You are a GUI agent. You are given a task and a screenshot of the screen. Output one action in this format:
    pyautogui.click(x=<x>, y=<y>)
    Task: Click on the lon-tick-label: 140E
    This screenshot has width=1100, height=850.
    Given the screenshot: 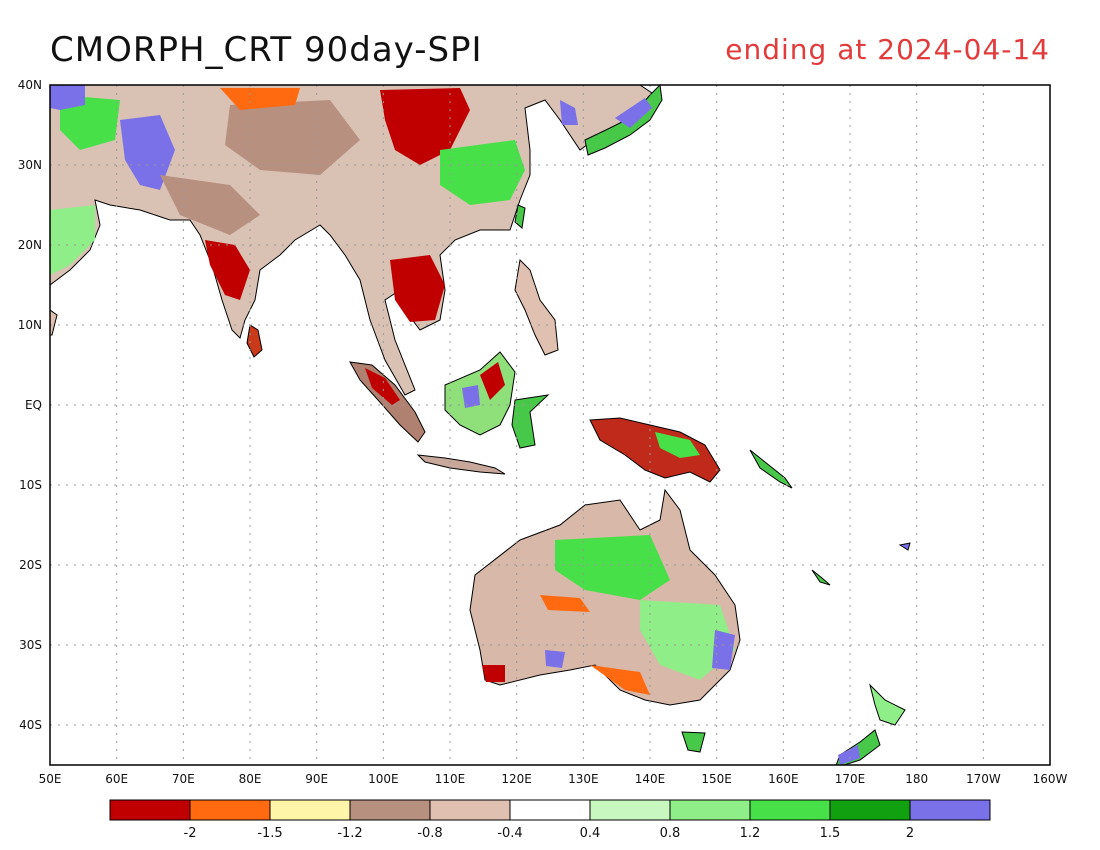 What is the action you would take?
    pyautogui.click(x=650, y=779)
    